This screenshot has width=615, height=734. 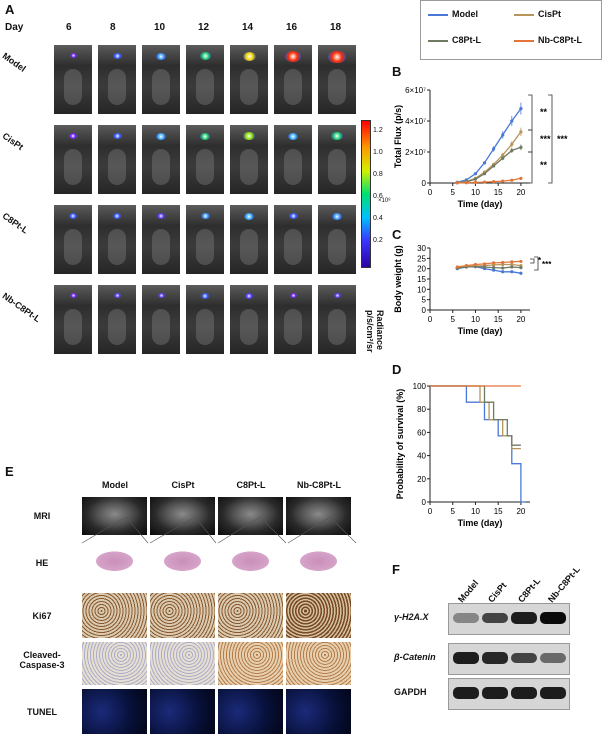 I want to click on band-label: β-Catenin, so click(x=415, y=657).